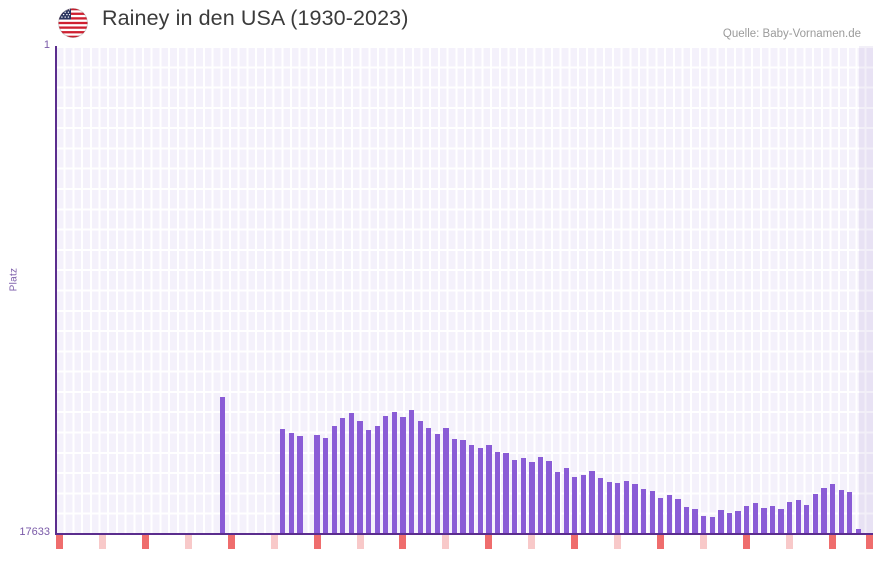  Describe the element at coordinates (360, 542) in the screenshot. I see `x-tick-1965` at that location.